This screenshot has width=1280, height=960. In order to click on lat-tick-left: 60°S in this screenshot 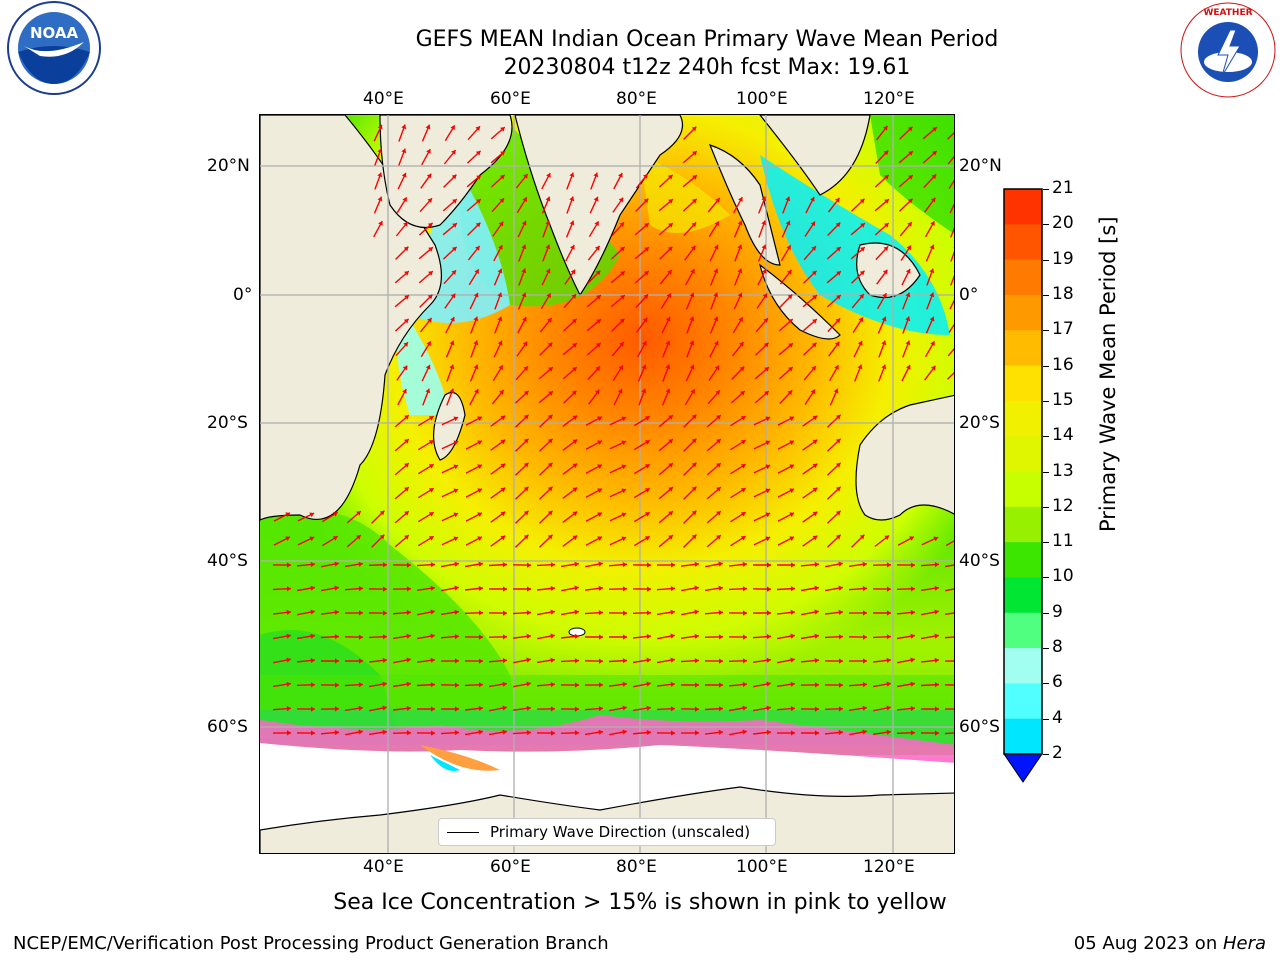, I will do `click(227, 727)`.